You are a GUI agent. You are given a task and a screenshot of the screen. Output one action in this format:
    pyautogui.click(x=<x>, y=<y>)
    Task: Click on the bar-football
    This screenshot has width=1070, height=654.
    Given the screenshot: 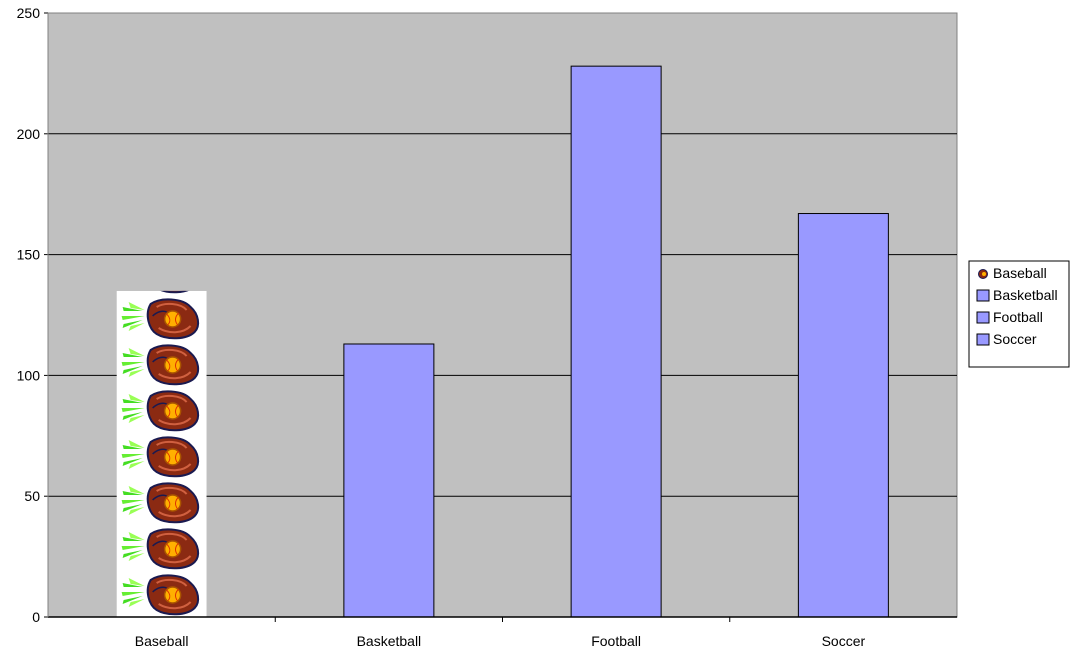 What is the action you would take?
    pyautogui.click(x=616, y=341)
    